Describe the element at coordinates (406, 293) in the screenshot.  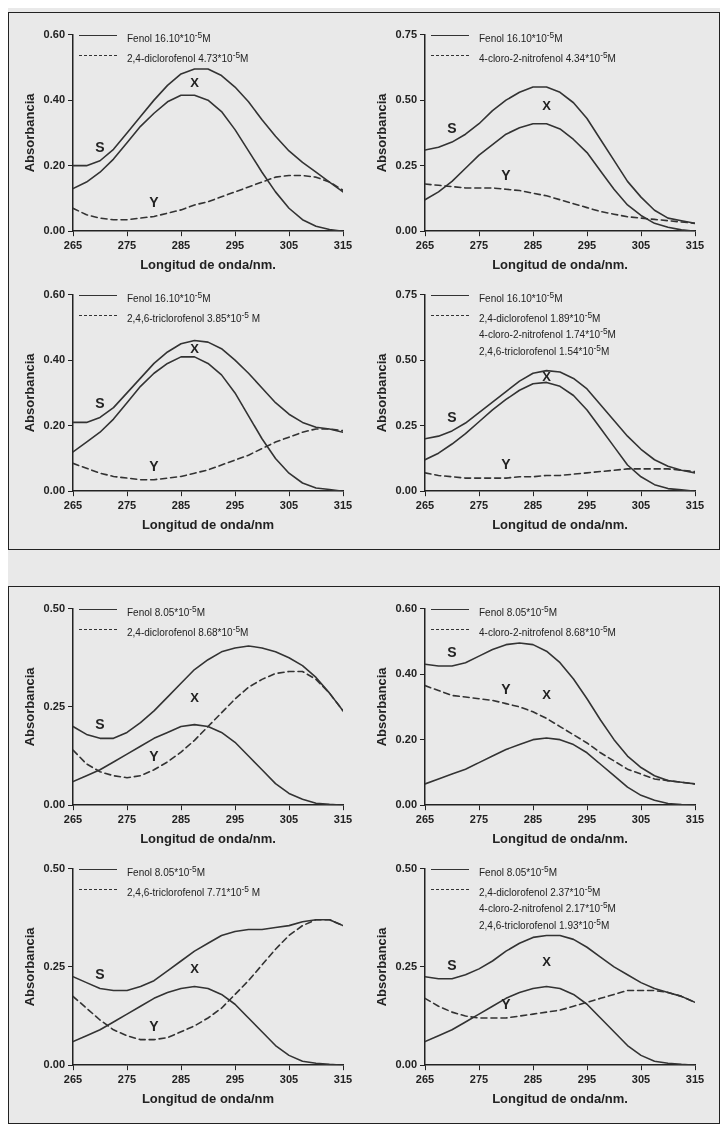
I see `y-tick-label: 0.75` at that location.